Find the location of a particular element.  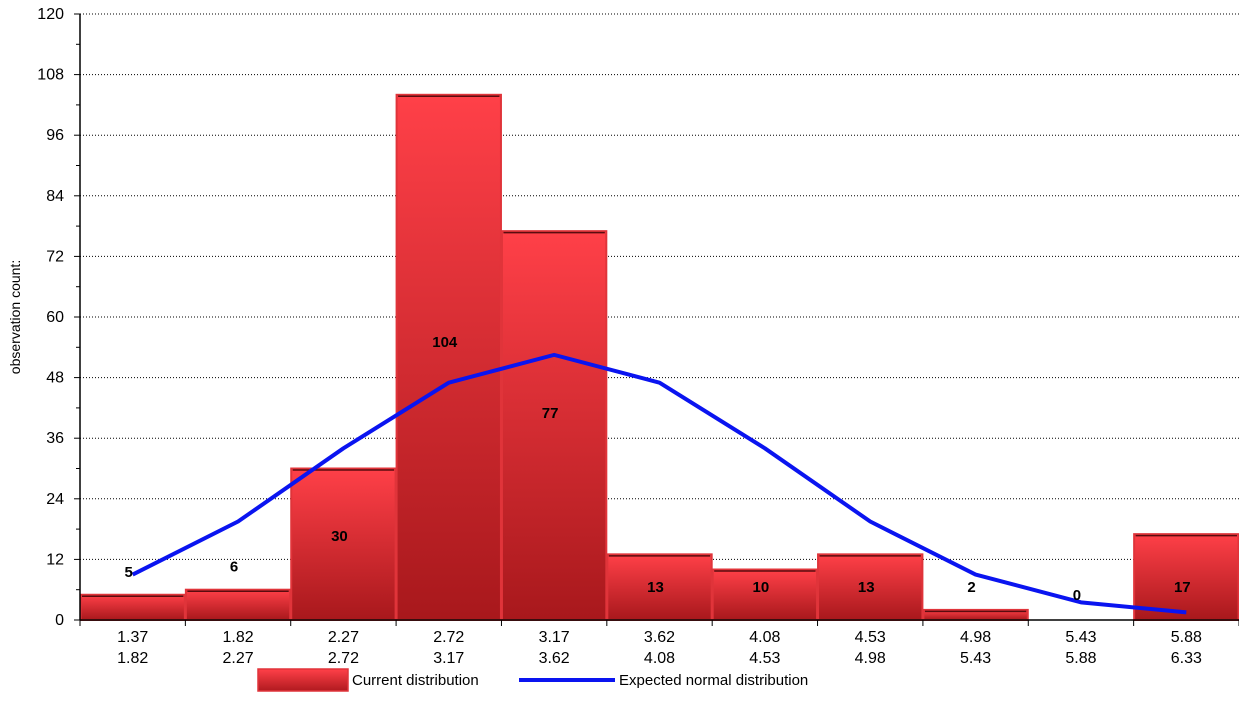

data-label: 77 is located at coordinates (550, 413).